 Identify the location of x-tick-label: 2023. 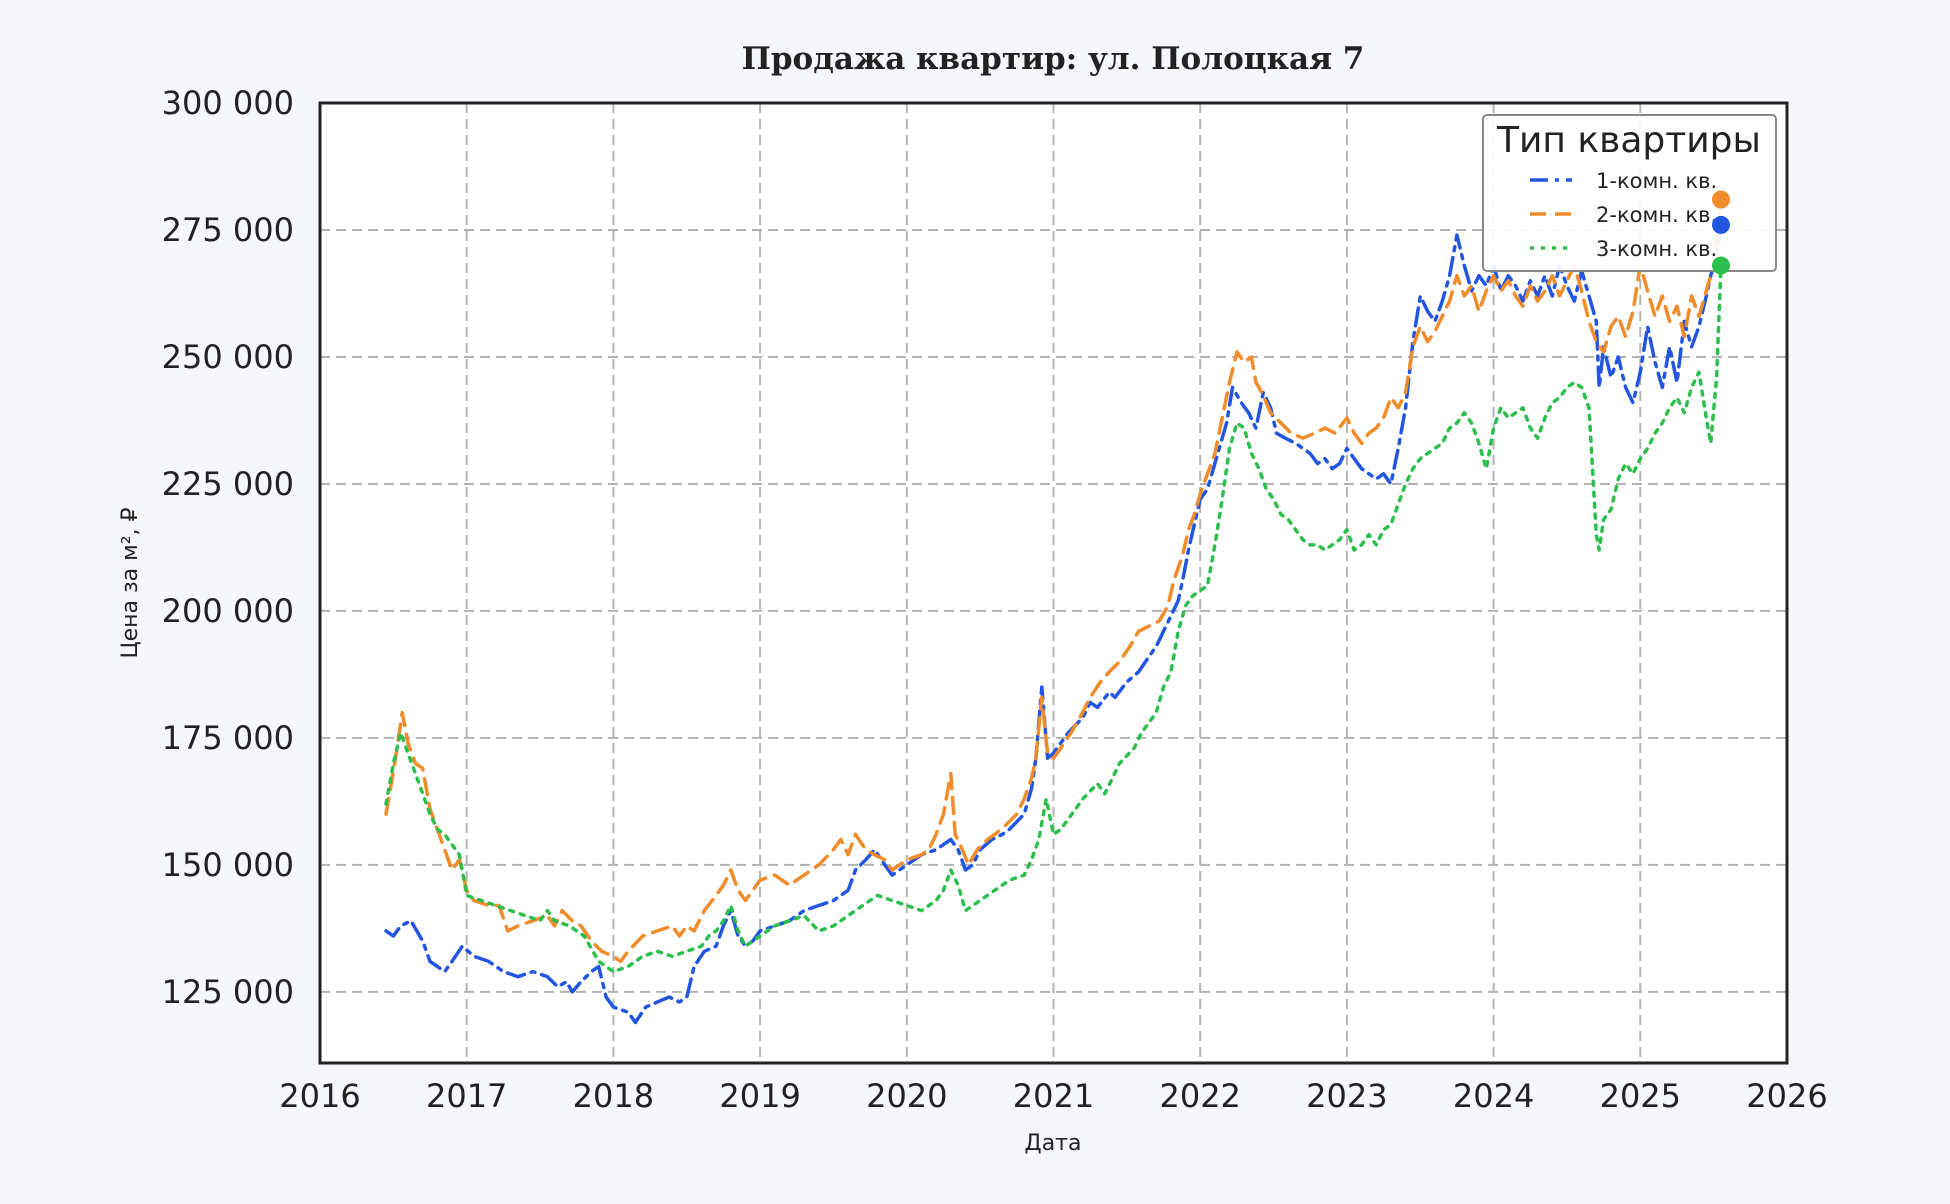
(1346, 1096).